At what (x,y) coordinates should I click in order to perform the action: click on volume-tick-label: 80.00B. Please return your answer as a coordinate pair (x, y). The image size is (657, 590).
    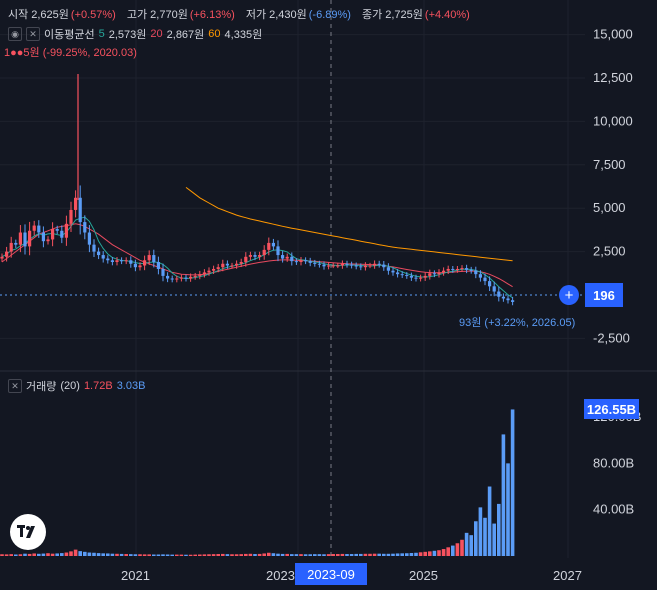
    Looking at the image, I should click on (613, 462).